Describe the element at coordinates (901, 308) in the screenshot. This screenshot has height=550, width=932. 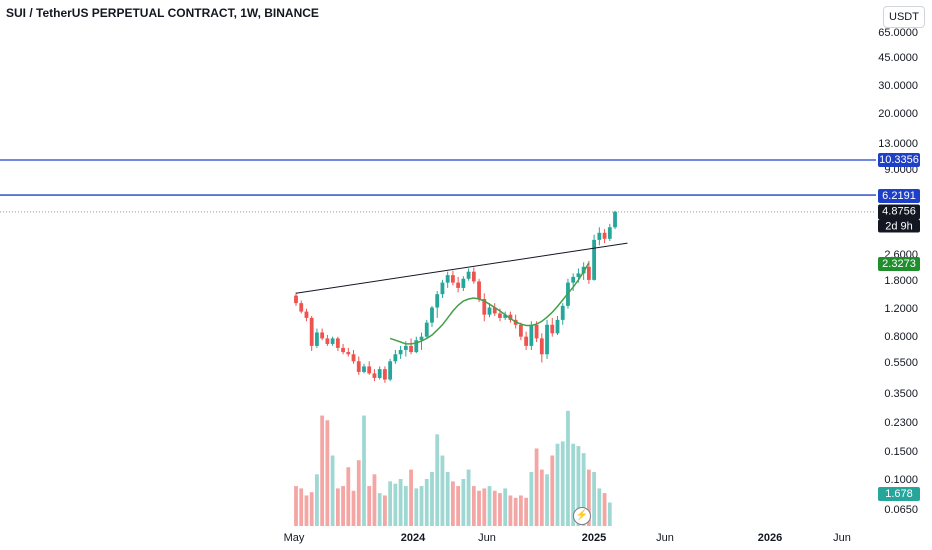
I see `price-axis-label: 1.2000` at that location.